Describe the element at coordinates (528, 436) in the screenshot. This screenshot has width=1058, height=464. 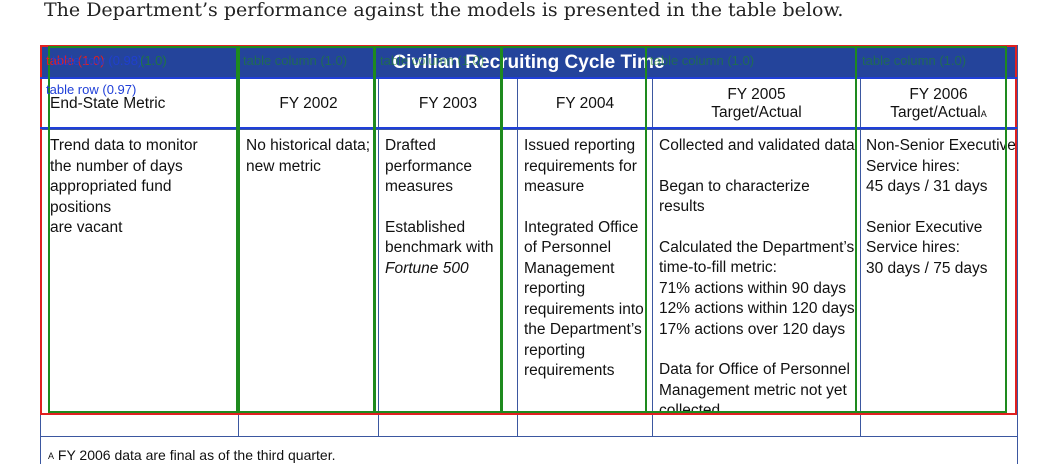
I see `footnote-divider` at that location.